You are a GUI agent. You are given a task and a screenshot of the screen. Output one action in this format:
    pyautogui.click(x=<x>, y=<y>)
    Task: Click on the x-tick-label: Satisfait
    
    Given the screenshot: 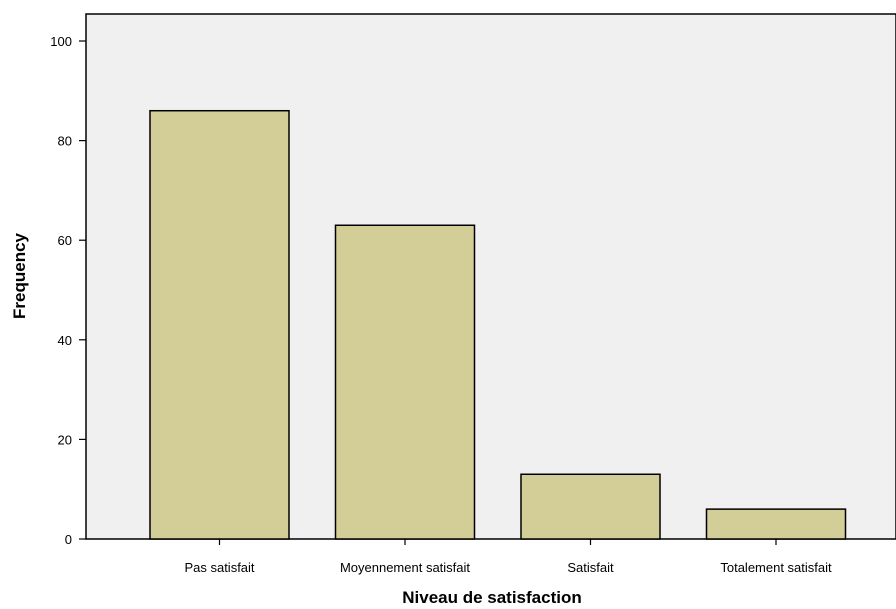 What is the action you would take?
    pyautogui.click(x=590, y=567)
    